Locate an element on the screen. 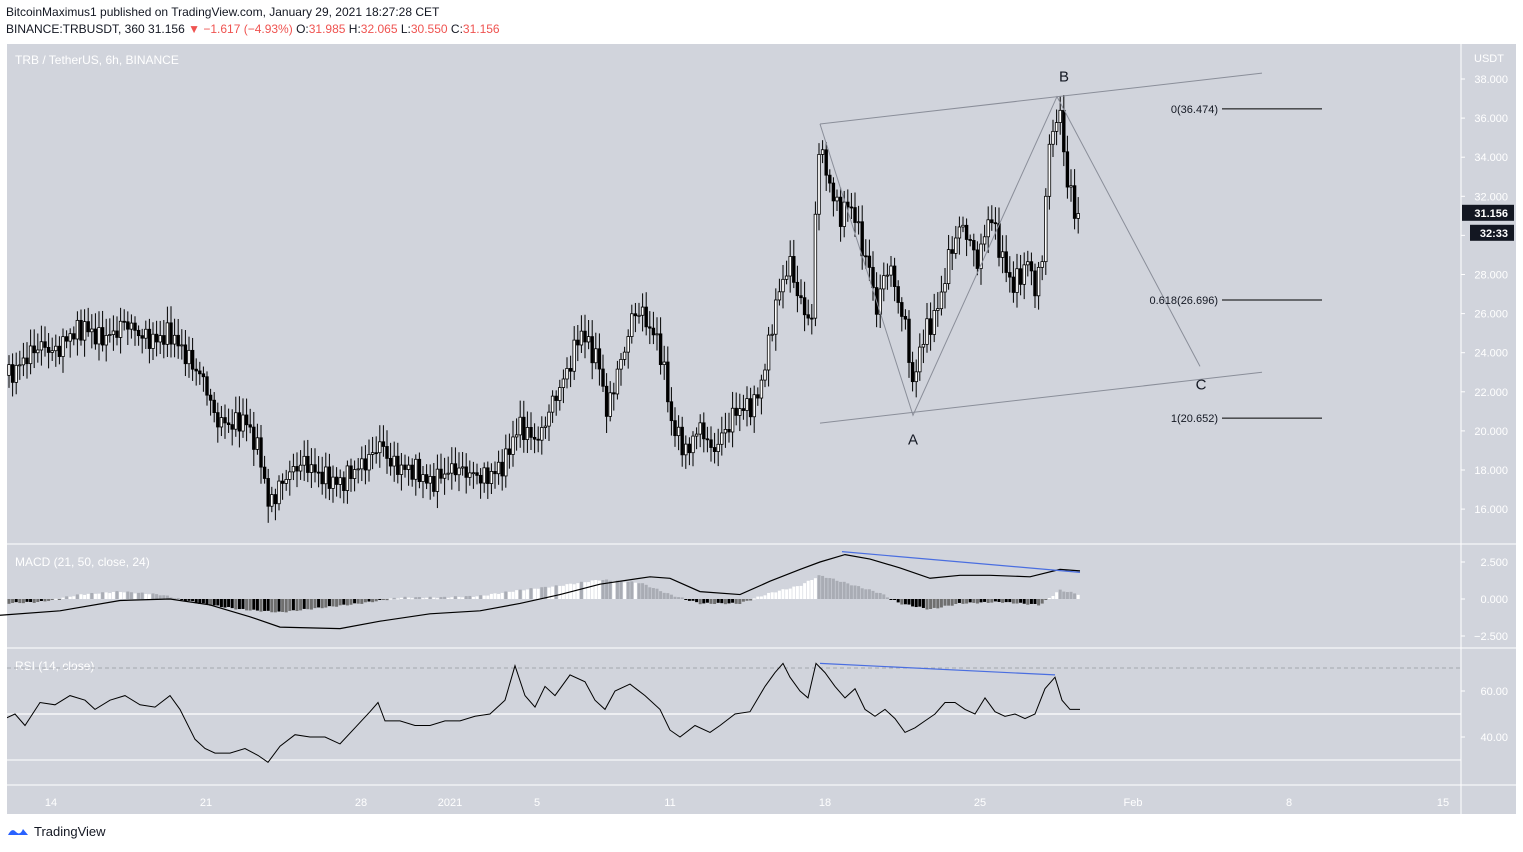  price-tick-label: 22.000 is located at coordinates (1491, 393).